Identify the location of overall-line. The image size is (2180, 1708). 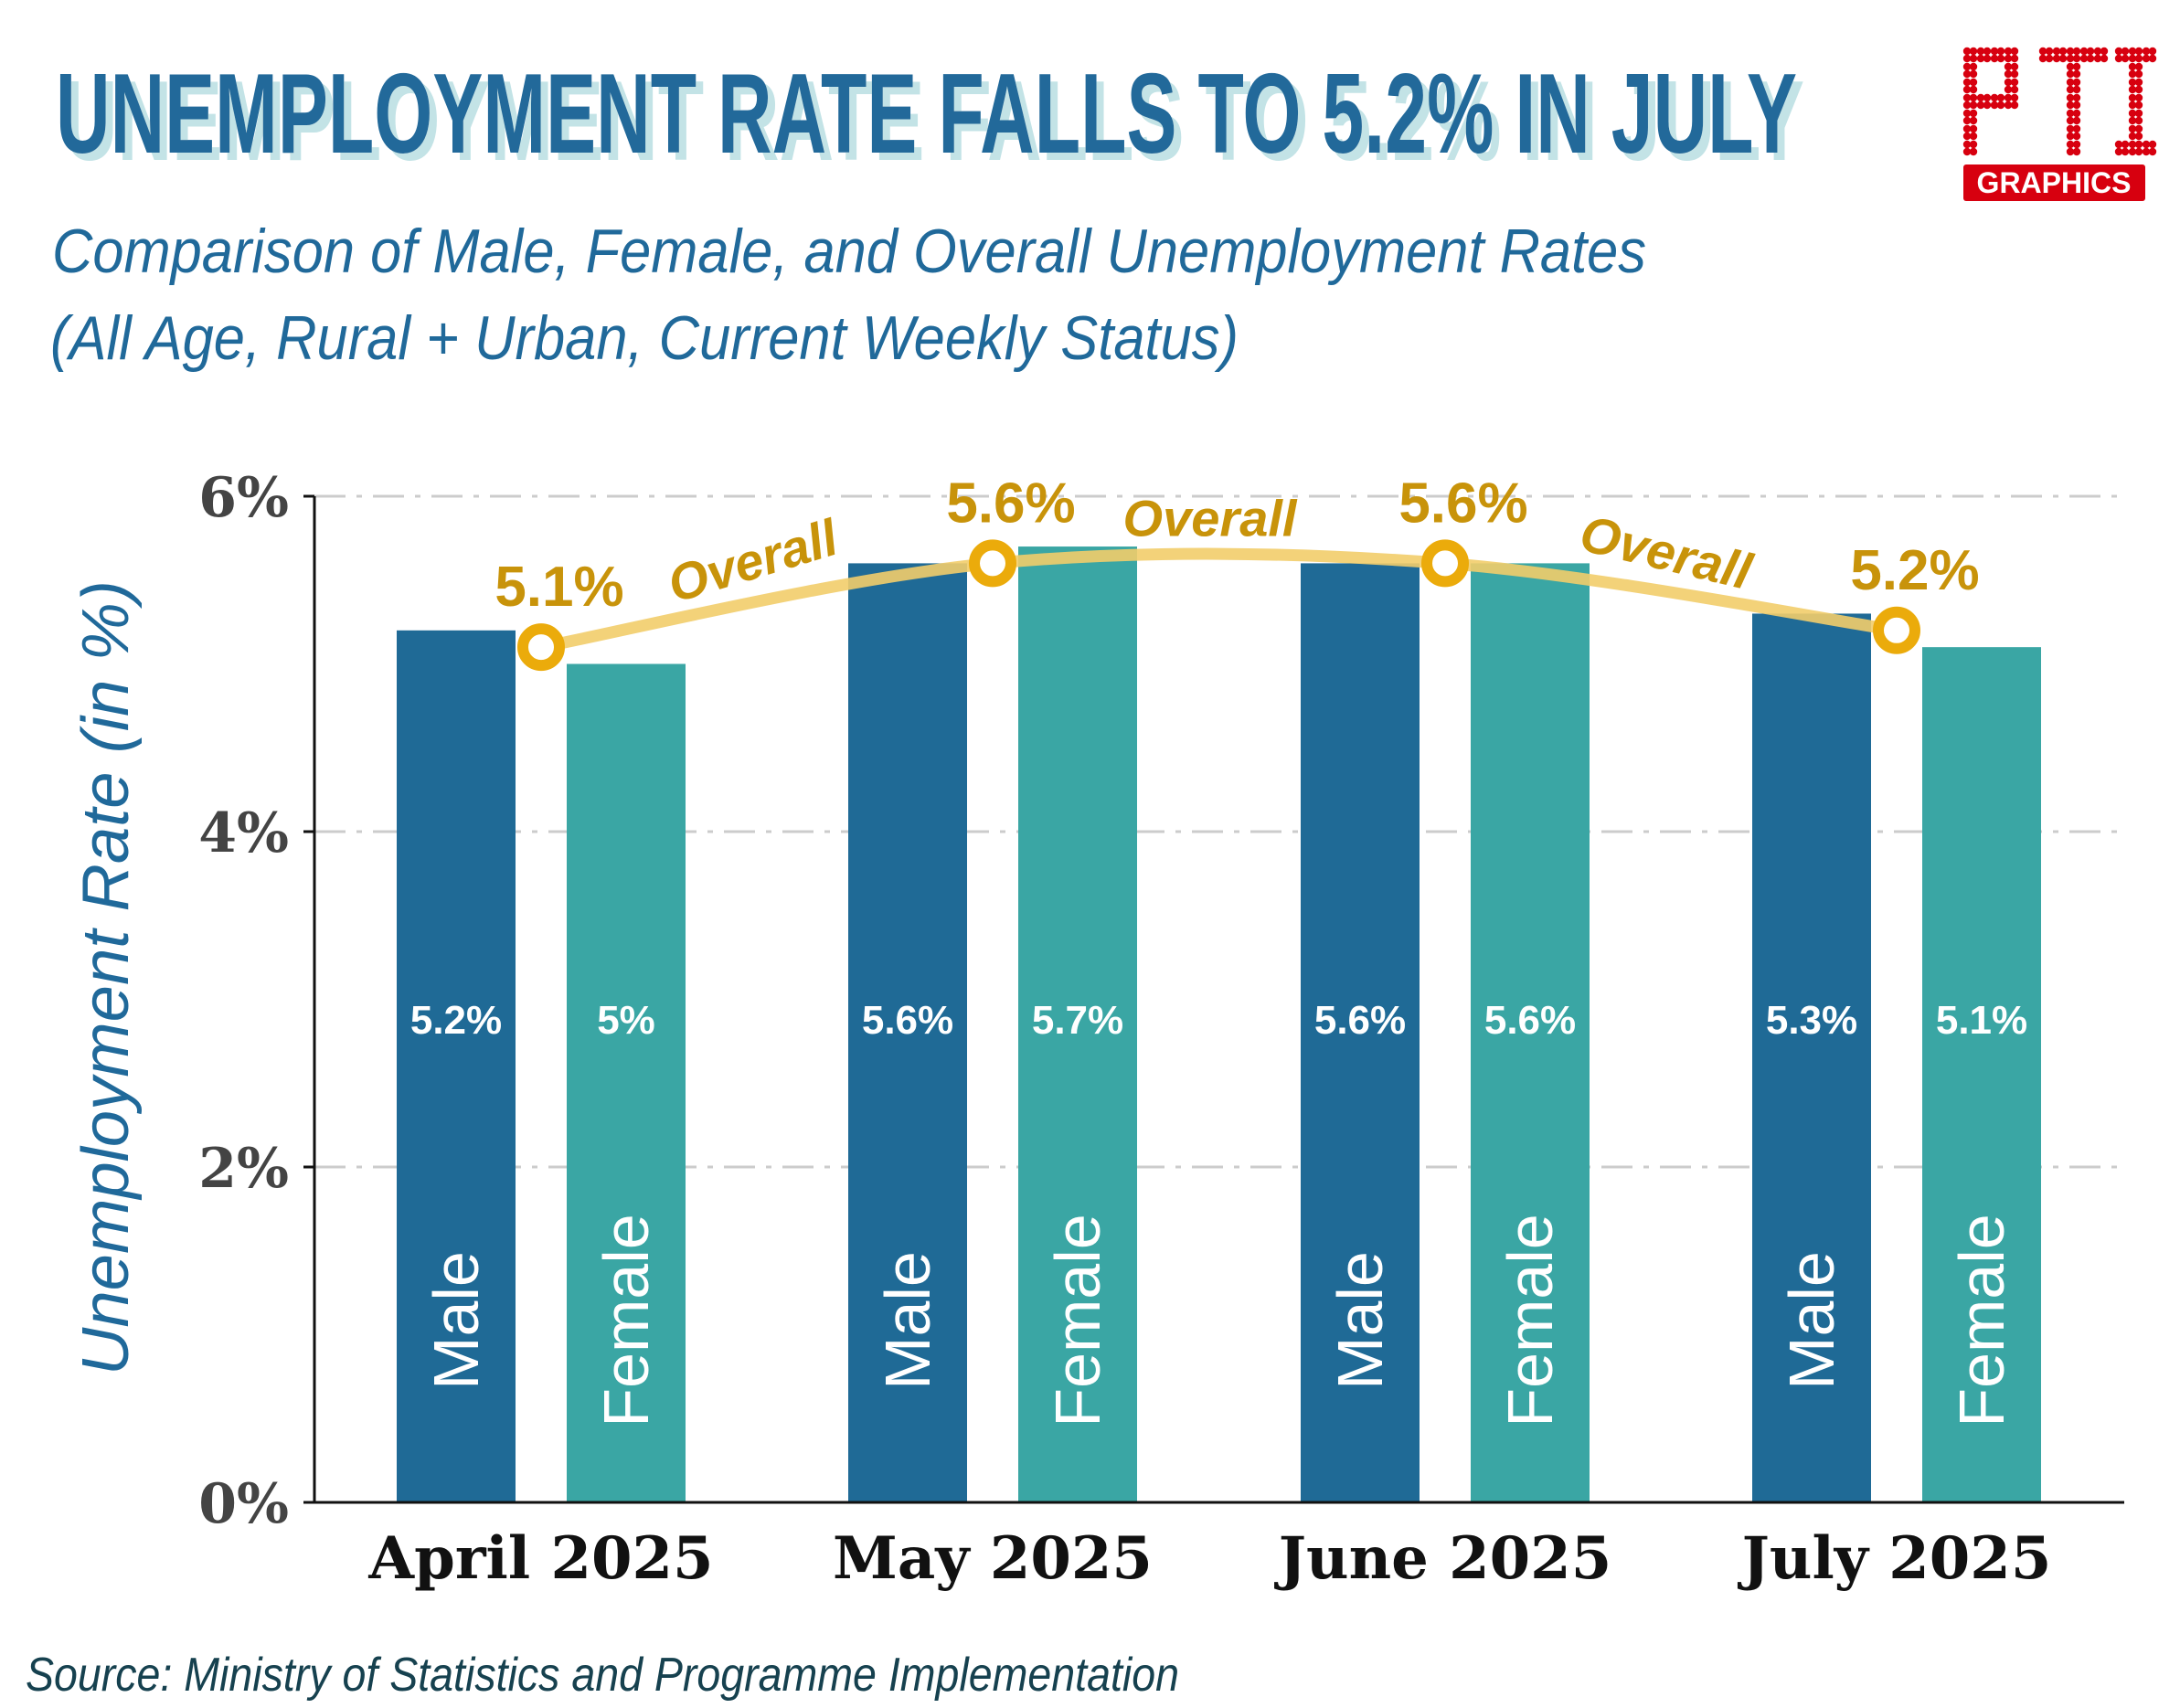
(1218, 600).